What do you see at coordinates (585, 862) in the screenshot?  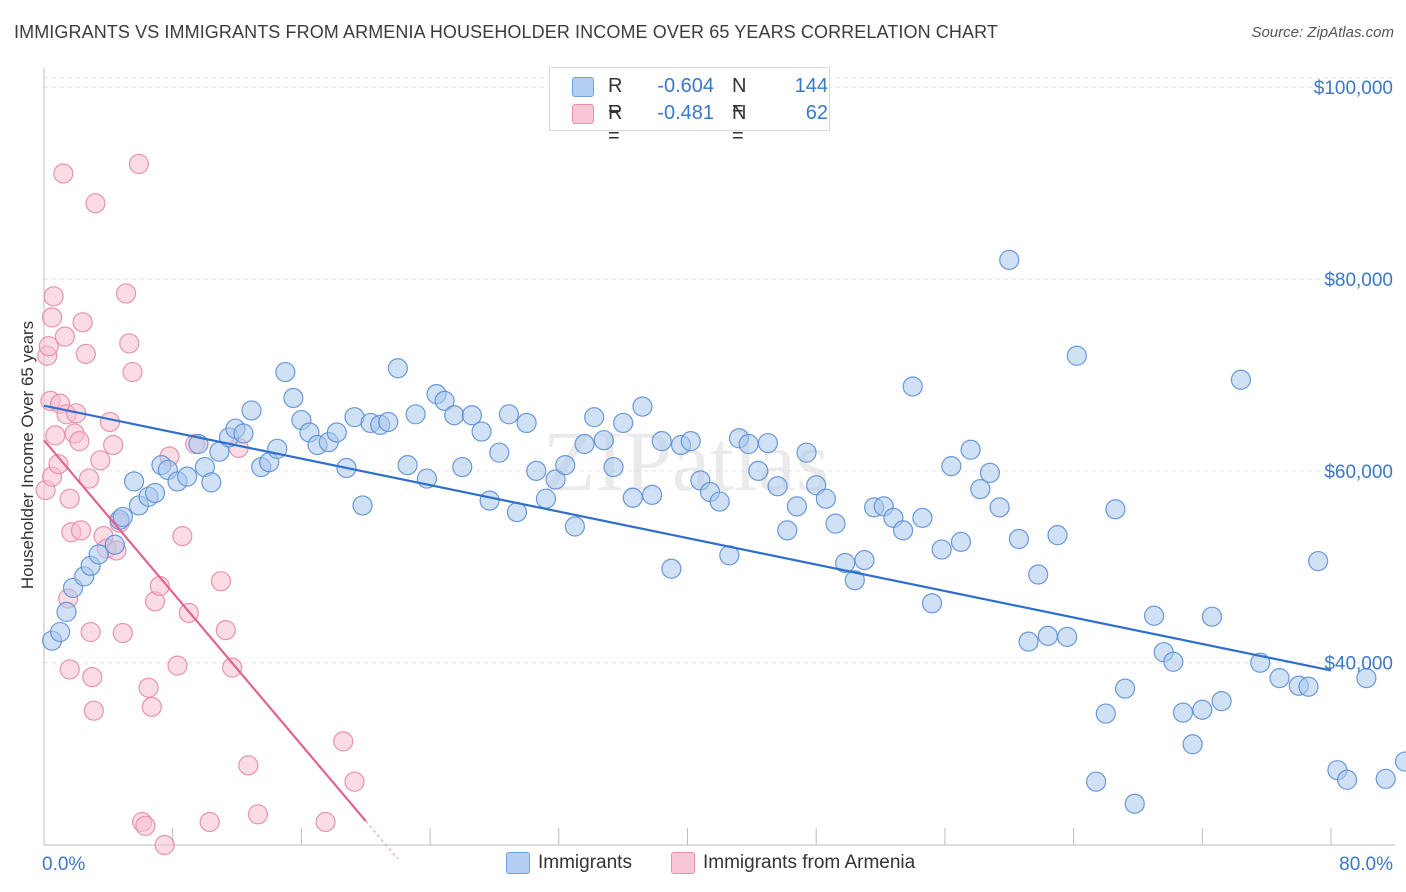 I see `bottom-legend-label: Immigrants` at bounding box center [585, 862].